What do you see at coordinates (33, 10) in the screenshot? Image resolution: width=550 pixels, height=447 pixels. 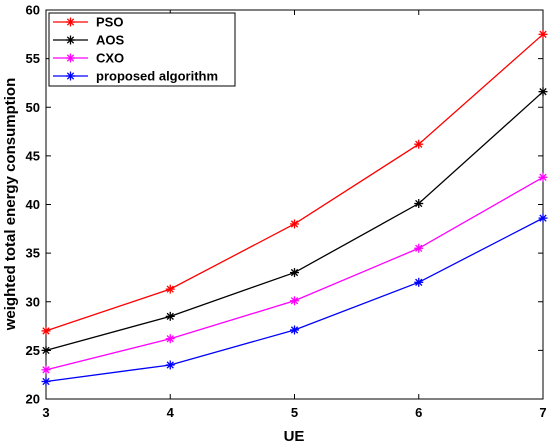 I see `y-tick-label: 60` at bounding box center [33, 10].